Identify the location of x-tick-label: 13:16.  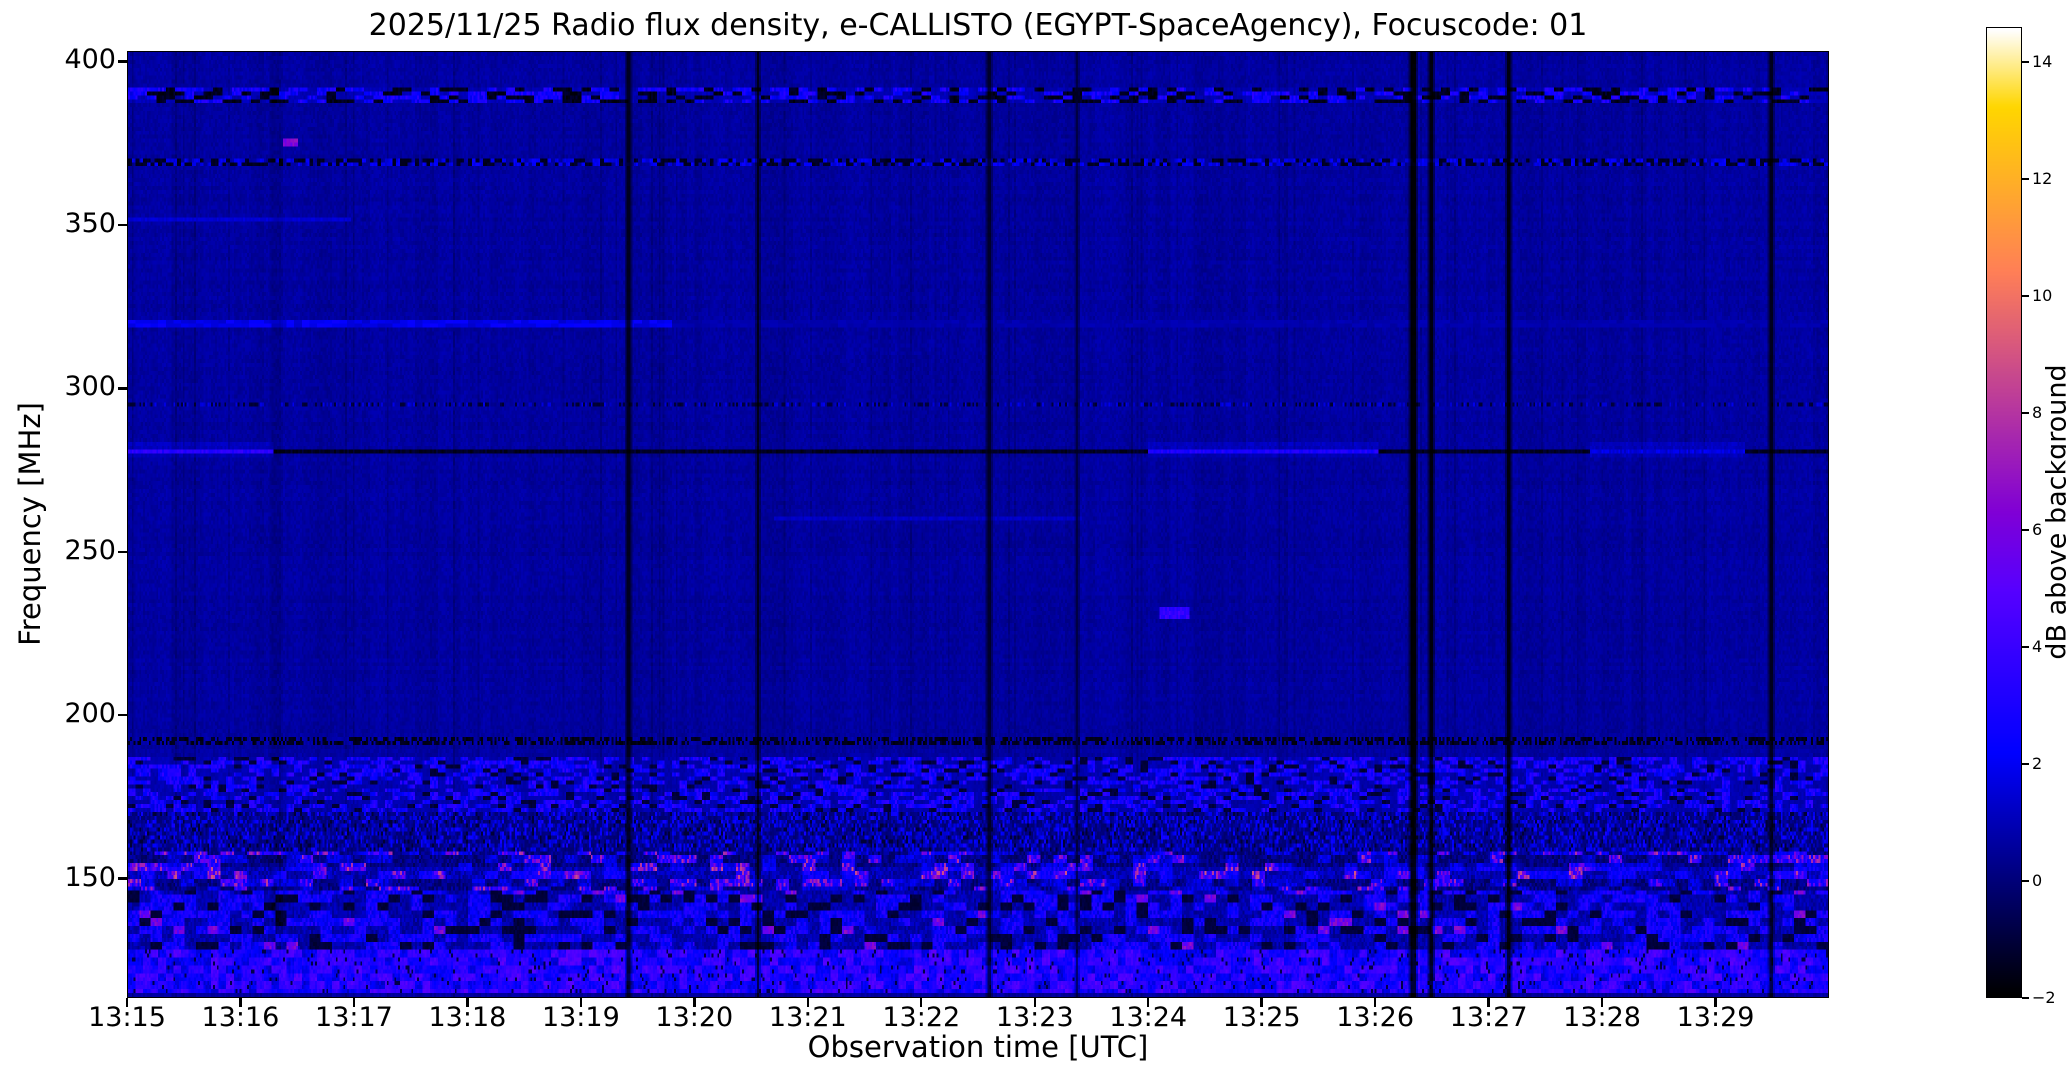
(240, 1017).